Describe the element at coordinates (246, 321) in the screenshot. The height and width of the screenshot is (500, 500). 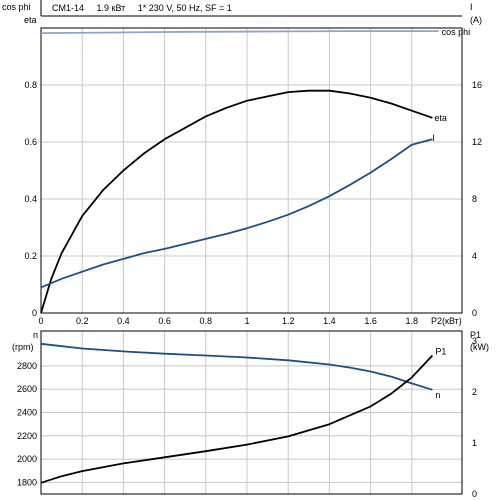
I see `x-tick-label: 1` at that location.